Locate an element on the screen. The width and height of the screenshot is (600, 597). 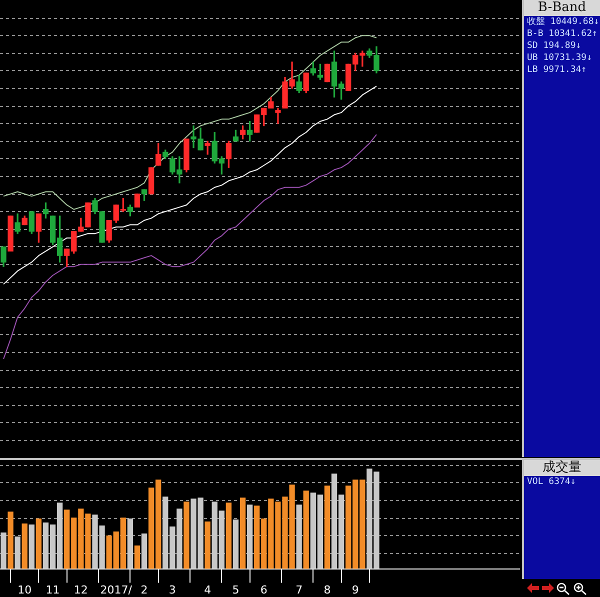
x-tick-label: 6 is located at coordinates (264, 589).